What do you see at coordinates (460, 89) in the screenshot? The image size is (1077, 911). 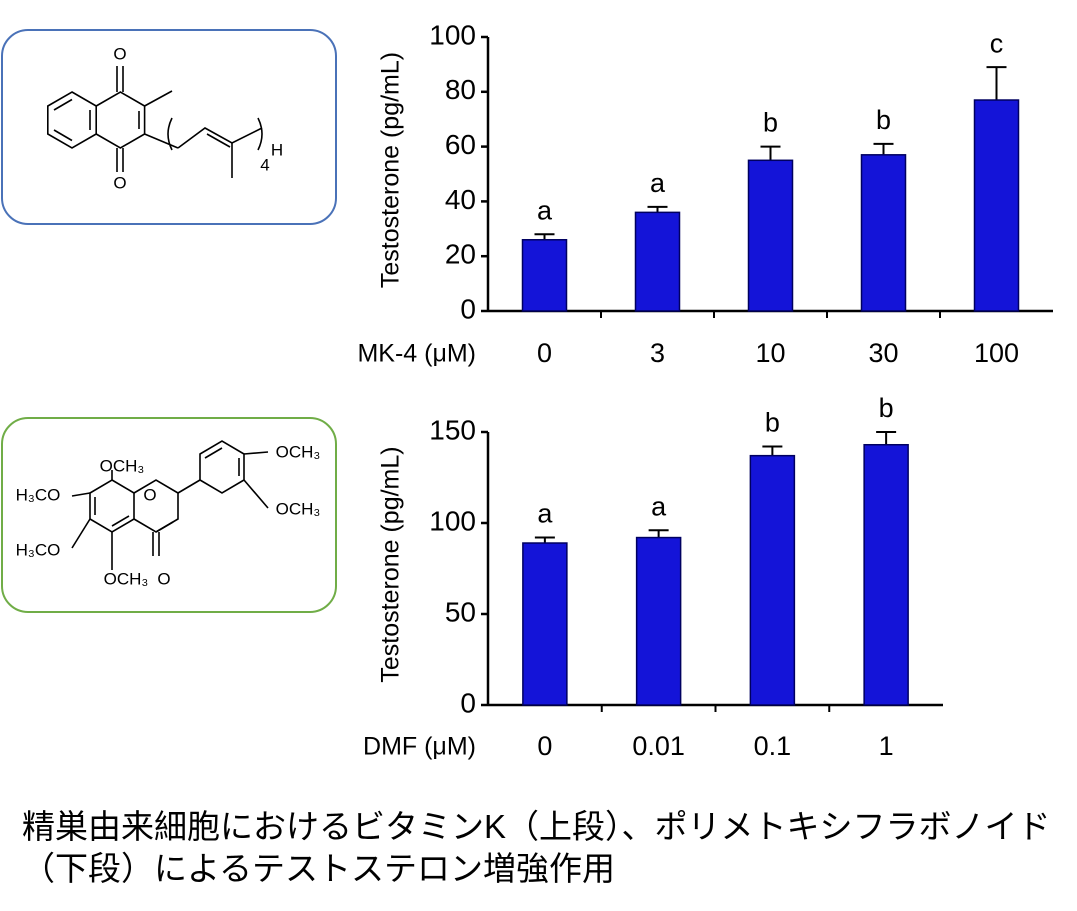 I see `y-tick-label: 80` at bounding box center [460, 89].